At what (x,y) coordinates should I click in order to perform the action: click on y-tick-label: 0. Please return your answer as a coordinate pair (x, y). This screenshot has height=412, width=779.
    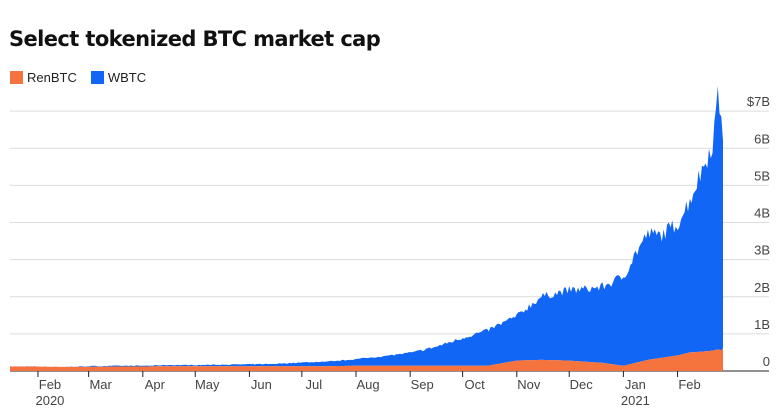
    Looking at the image, I should click on (766, 361).